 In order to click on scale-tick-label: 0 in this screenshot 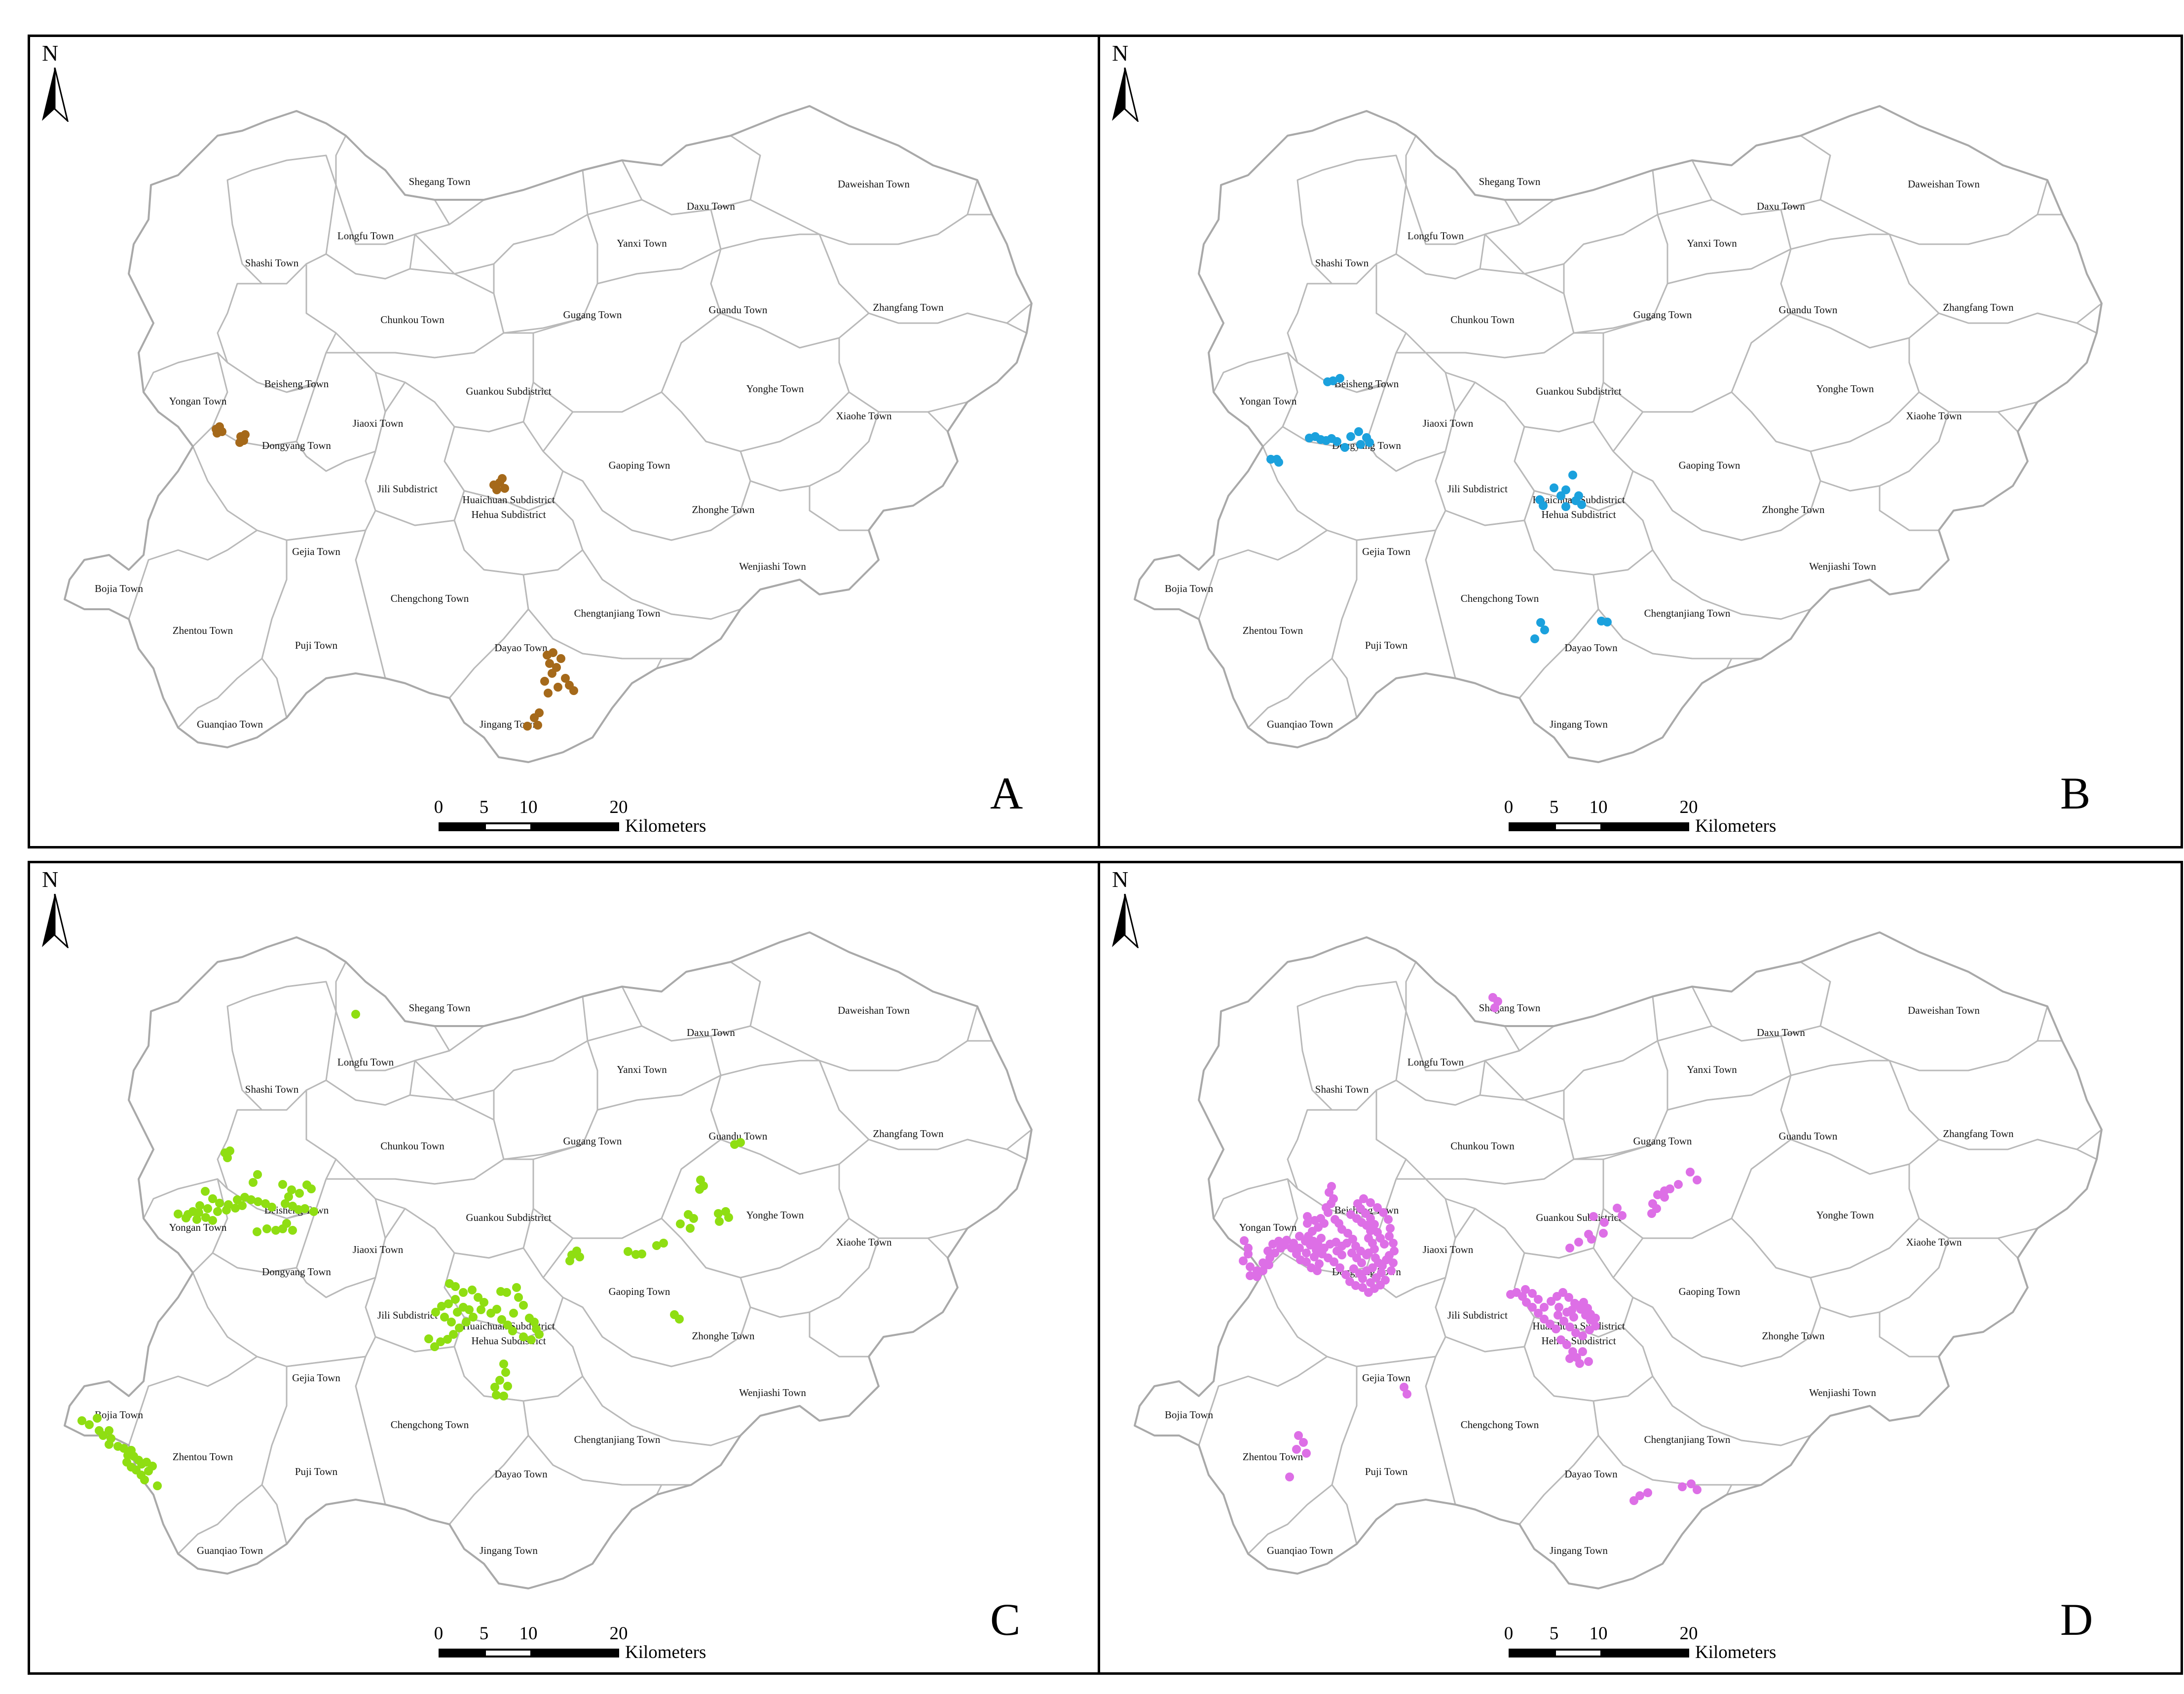, I will do `click(439, 1633)`.